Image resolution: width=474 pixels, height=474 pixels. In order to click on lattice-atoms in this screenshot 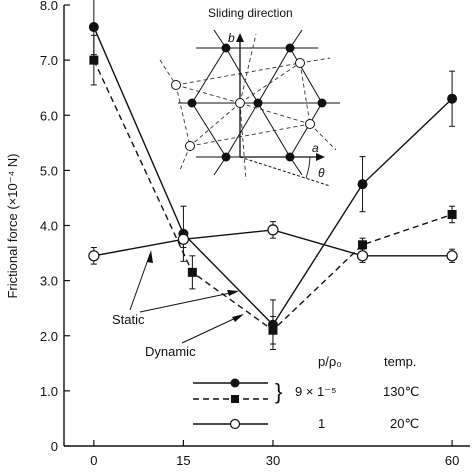, I will do `click(249, 102)`.